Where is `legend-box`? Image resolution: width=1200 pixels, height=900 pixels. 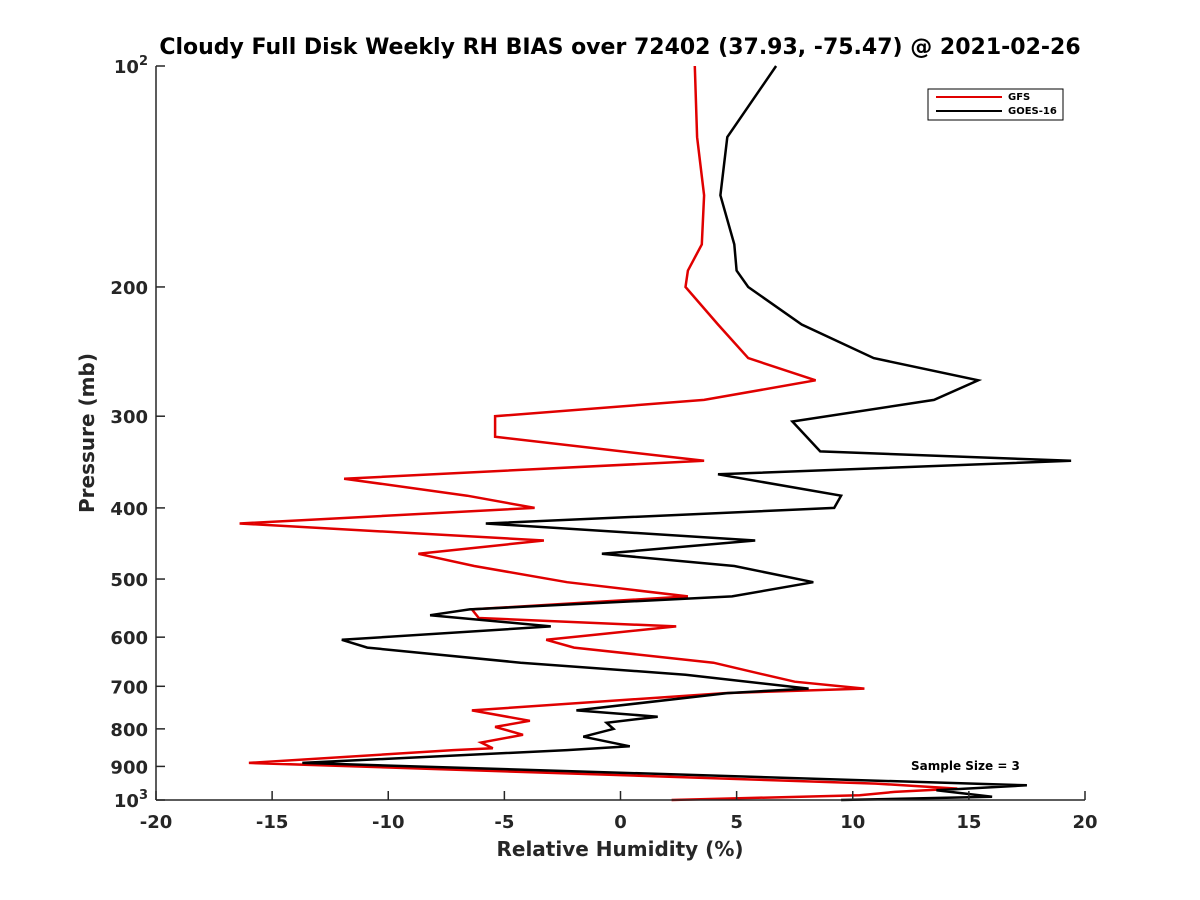
legend-box is located at coordinates (995, 104).